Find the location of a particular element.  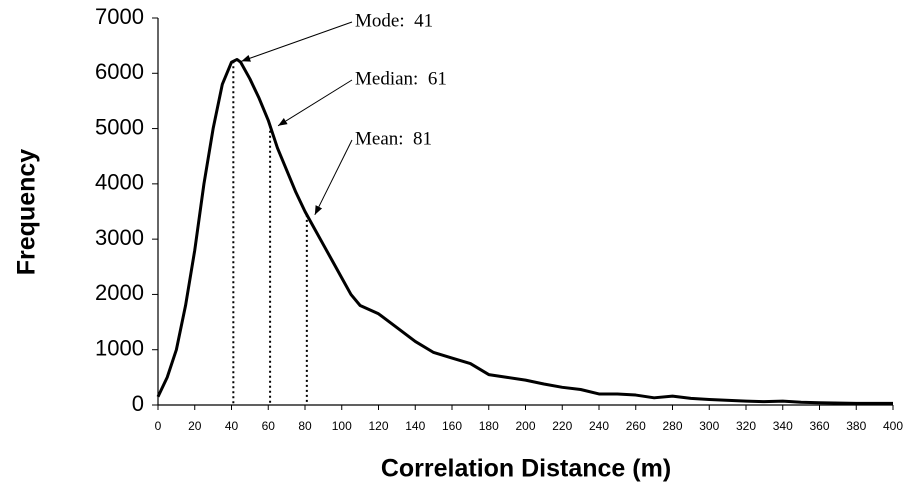

x-tick-label: 60 is located at coordinates (269, 426).